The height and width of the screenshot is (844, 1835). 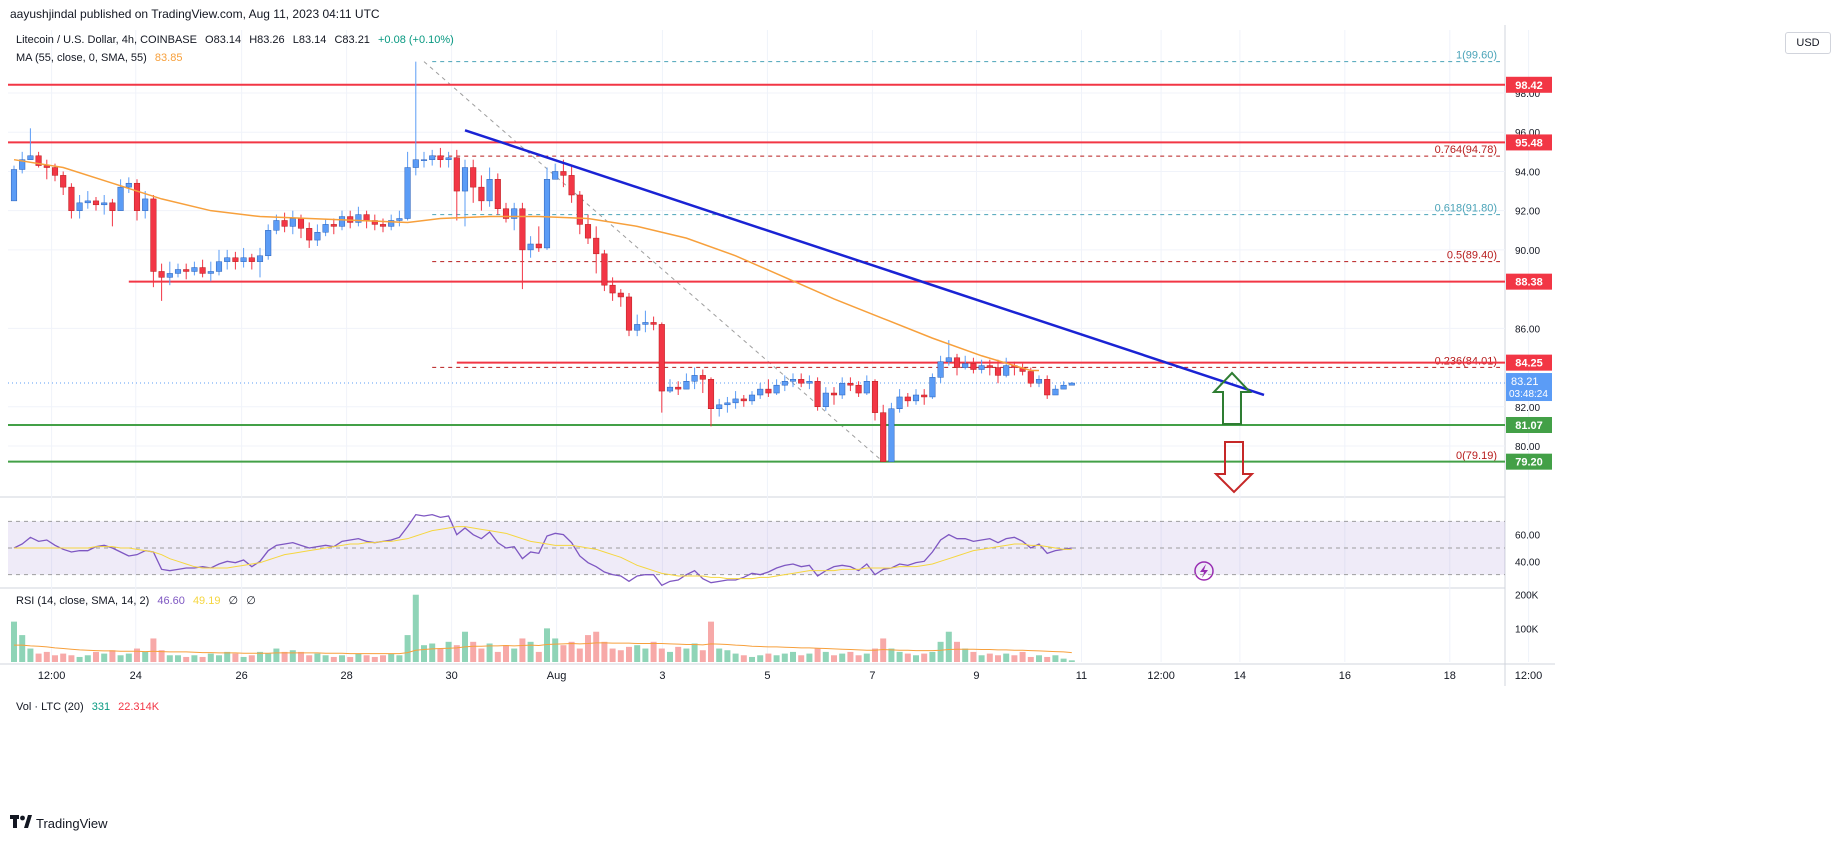 I want to click on lightning-icon, so click(x=1204, y=571).